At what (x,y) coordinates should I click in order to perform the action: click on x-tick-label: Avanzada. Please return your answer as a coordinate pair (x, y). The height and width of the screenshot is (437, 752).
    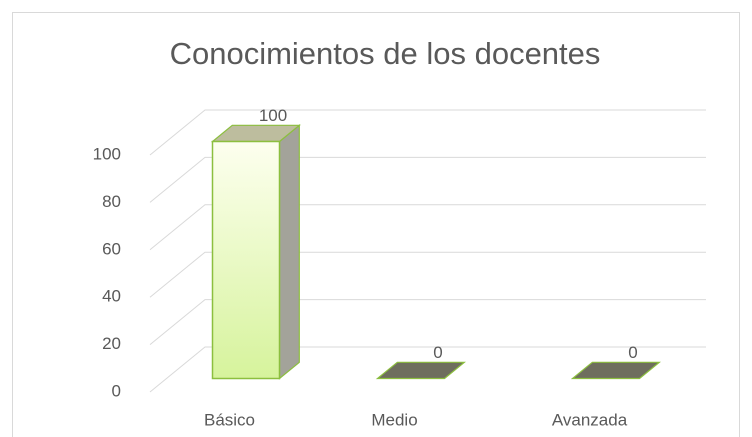
    Looking at the image, I should click on (590, 419).